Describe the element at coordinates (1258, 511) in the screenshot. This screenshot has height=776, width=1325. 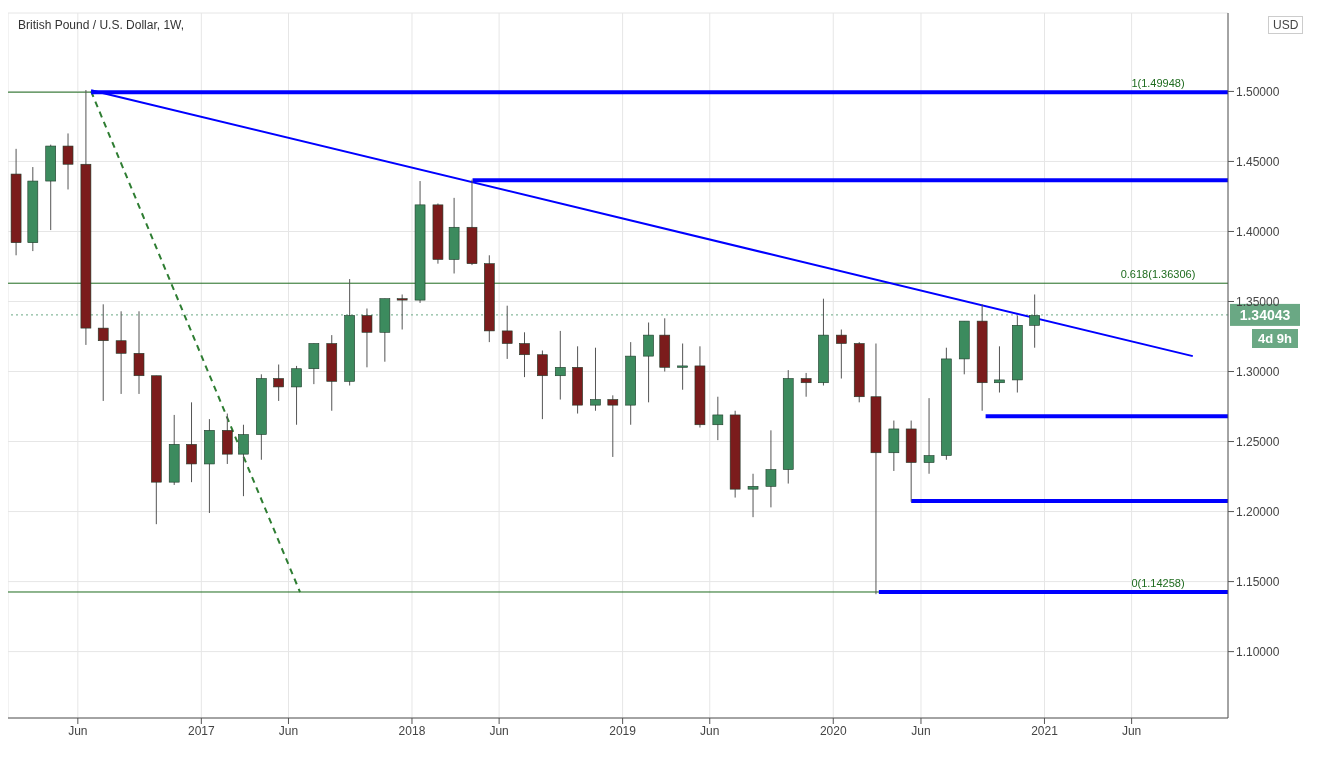
I see `y-tick-label: 1.20000` at that location.